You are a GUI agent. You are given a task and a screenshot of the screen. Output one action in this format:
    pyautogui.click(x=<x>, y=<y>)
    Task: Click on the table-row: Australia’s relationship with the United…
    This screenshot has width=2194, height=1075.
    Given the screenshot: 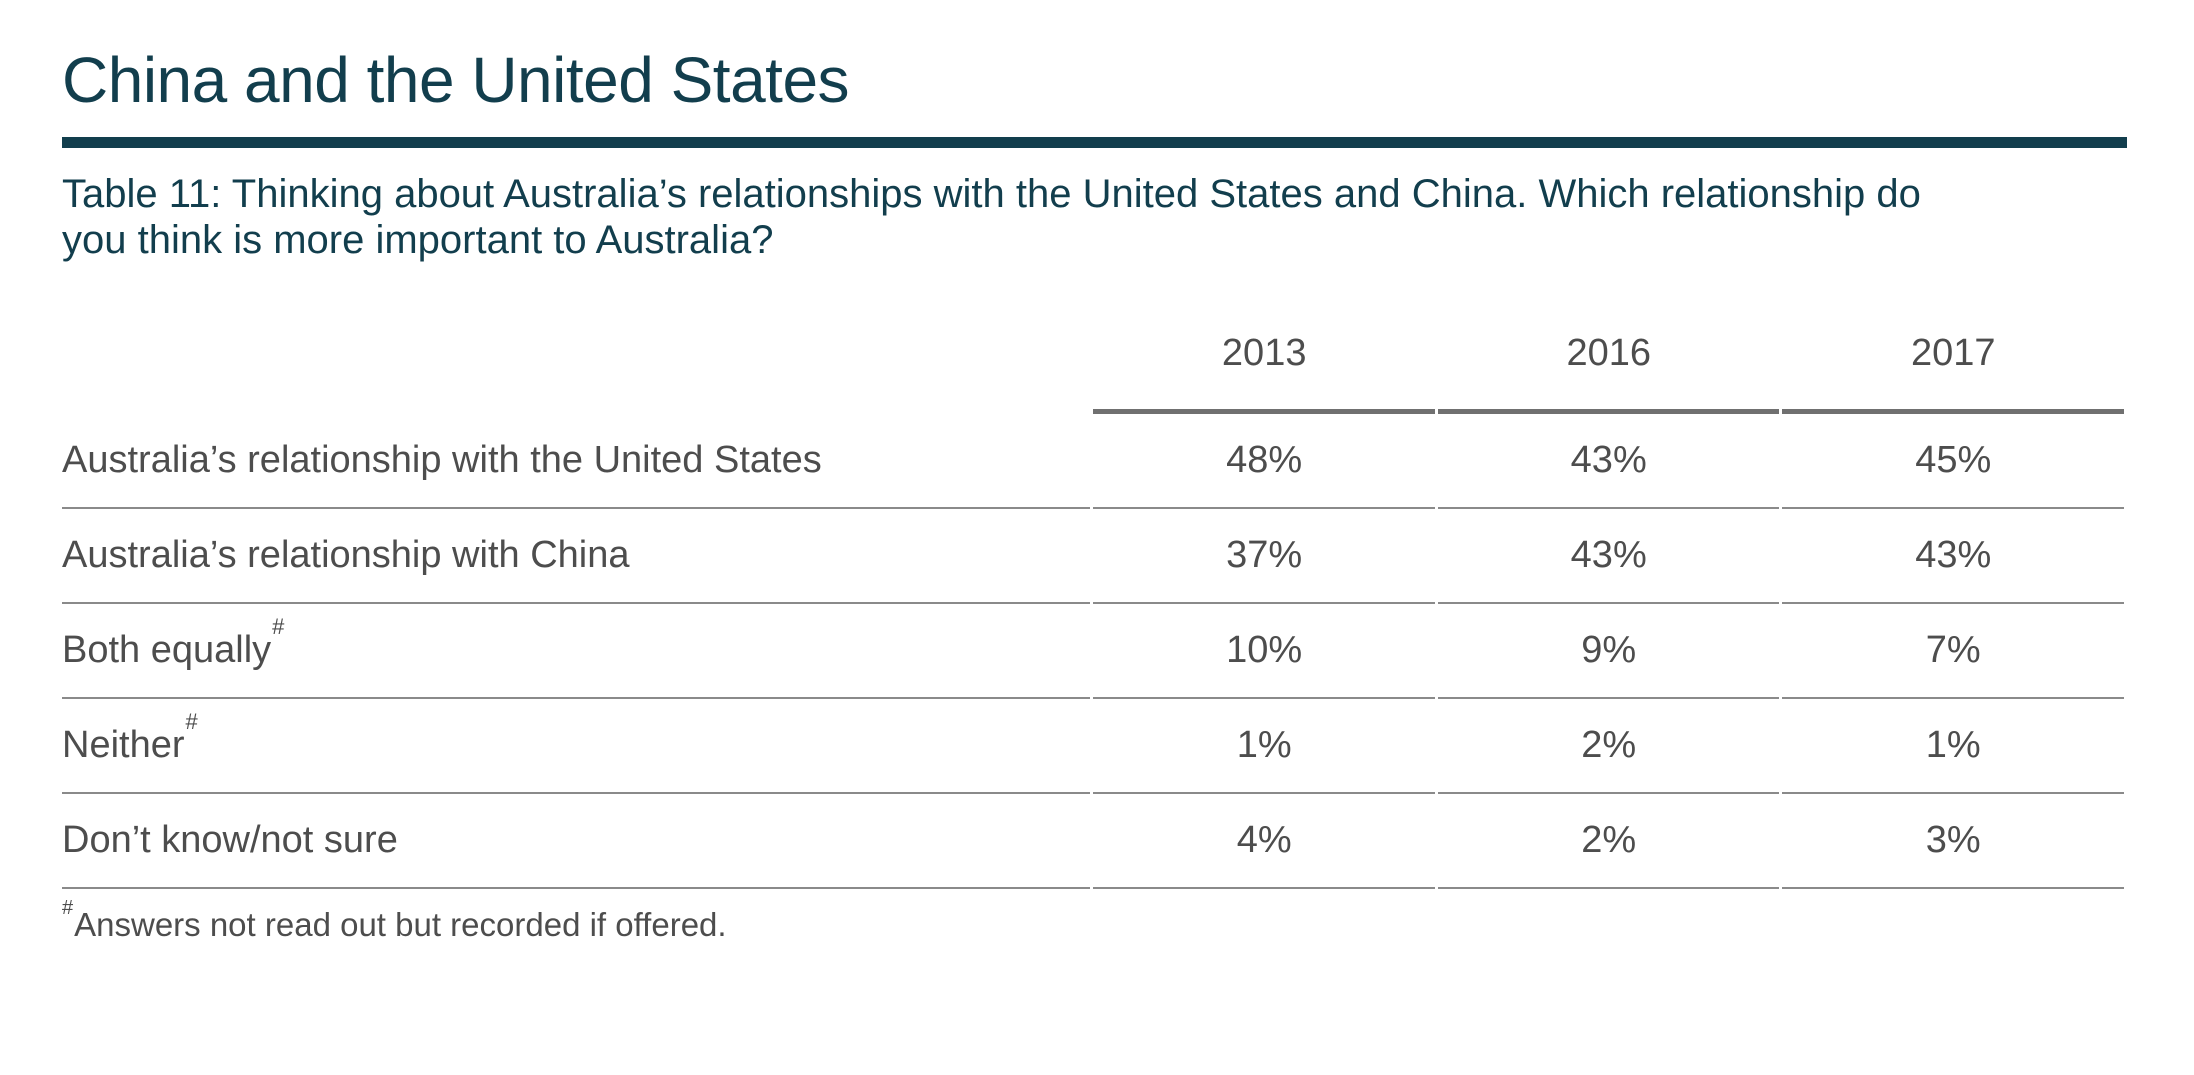 What is the action you would take?
    pyautogui.click(x=1093, y=461)
    